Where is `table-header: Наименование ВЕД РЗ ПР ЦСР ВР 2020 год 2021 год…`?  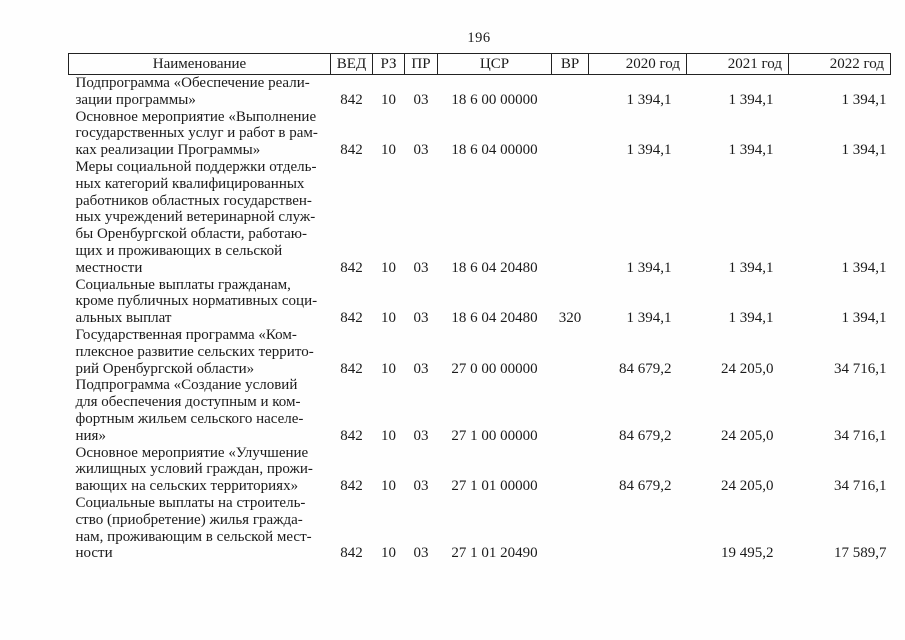 table-header: Наименование ВЕД РЗ ПР ЦСР ВР 2020 год 2021 год… is located at coordinates (479, 64).